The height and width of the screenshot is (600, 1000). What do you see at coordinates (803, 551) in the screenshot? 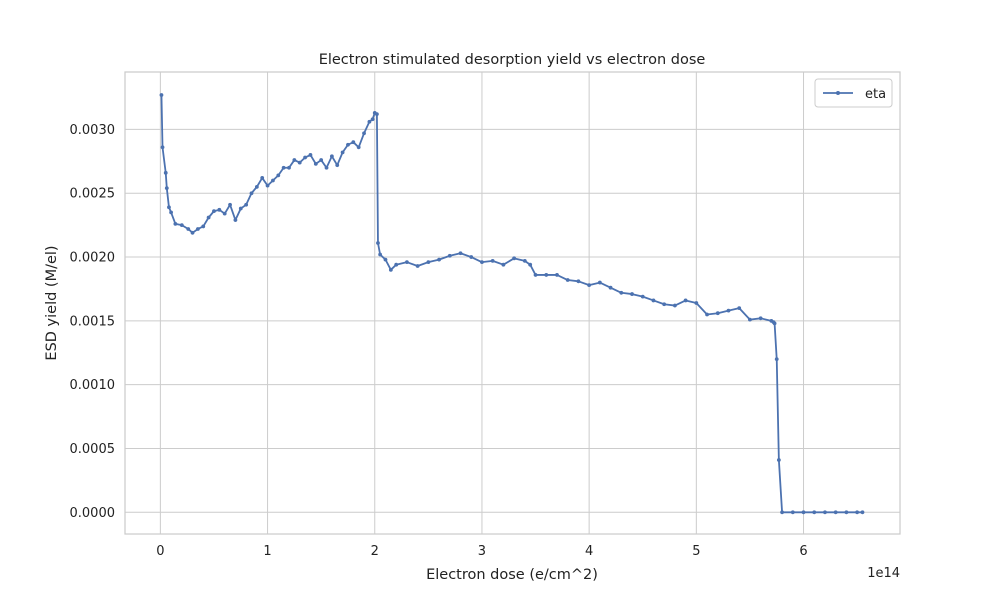
I see `x-tick-label: 6` at bounding box center [803, 551].